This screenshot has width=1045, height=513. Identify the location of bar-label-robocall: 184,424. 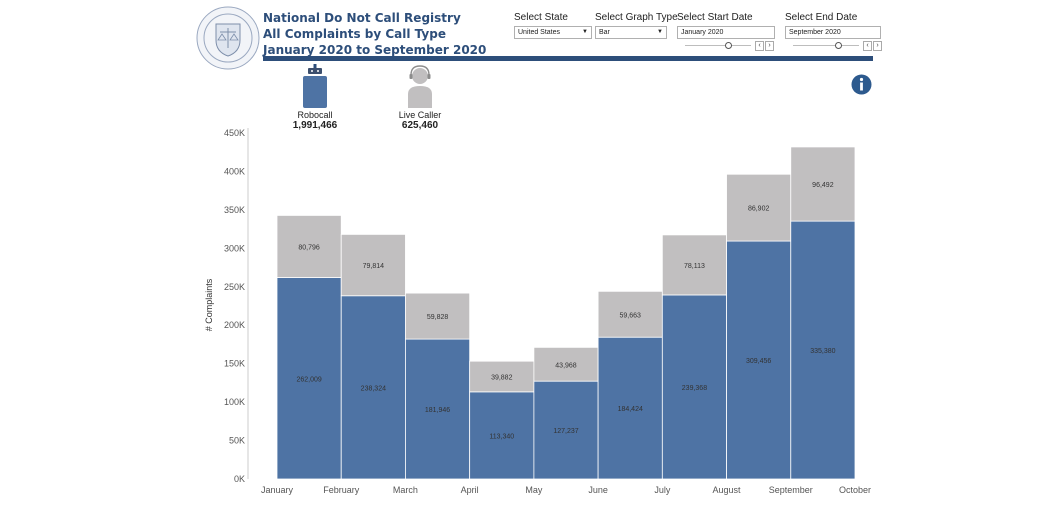
(630, 409).